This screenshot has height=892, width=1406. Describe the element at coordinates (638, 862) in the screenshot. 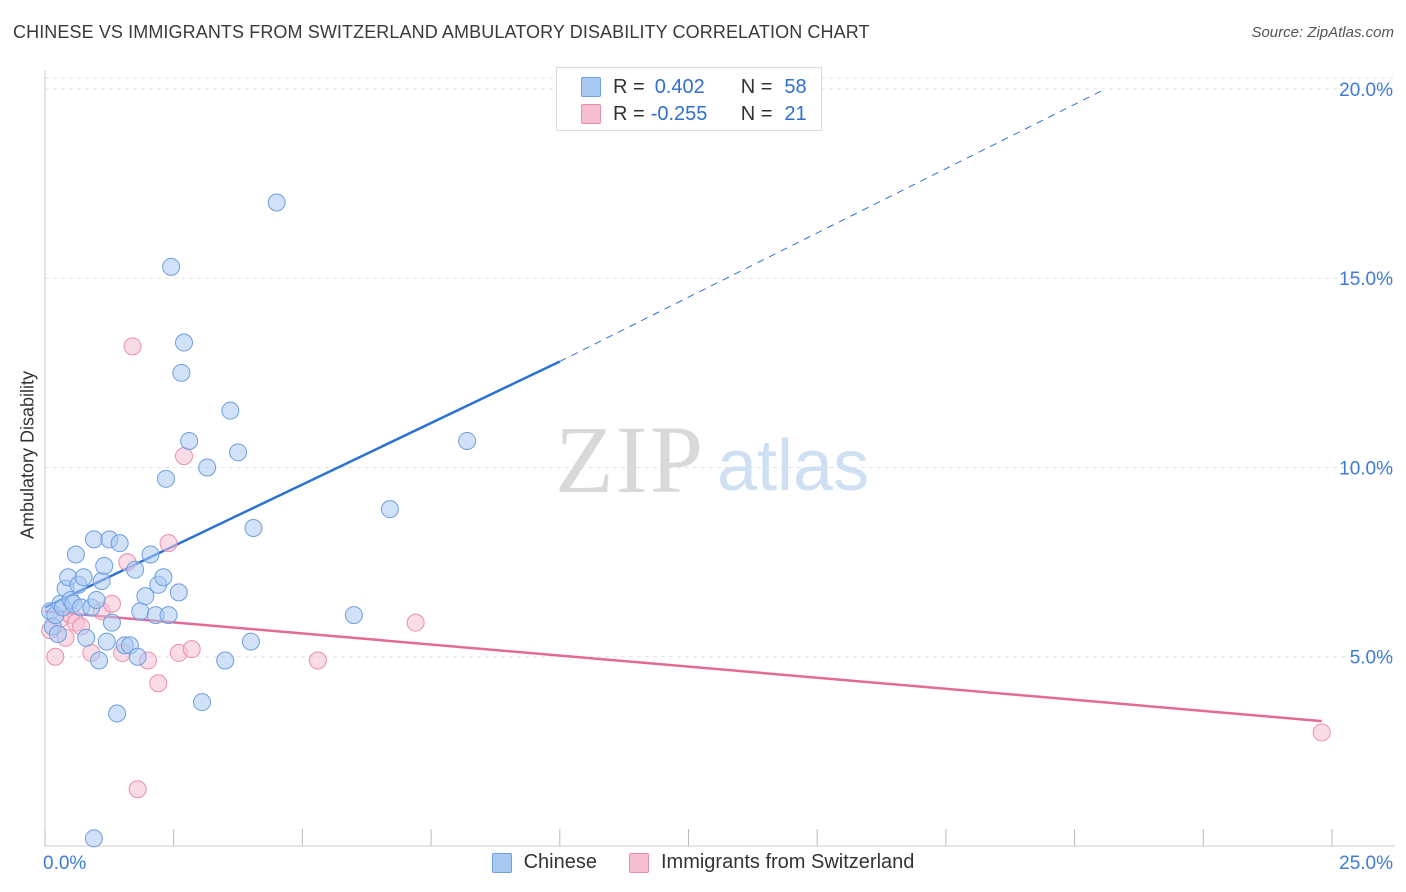

I see `series-swatch-swiss` at that location.